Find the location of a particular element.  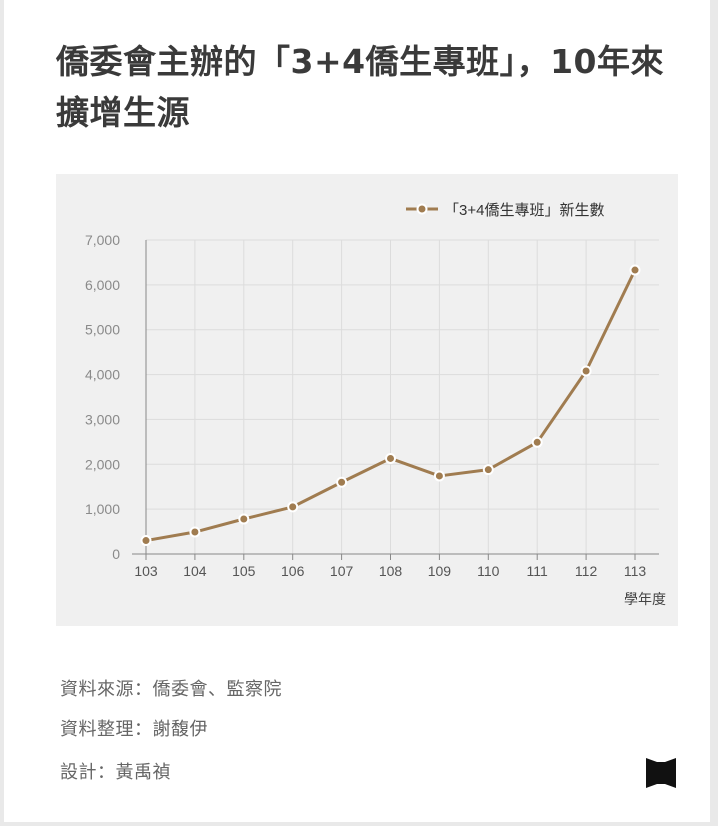

y-tick-label: 3,000 is located at coordinates (102, 419).